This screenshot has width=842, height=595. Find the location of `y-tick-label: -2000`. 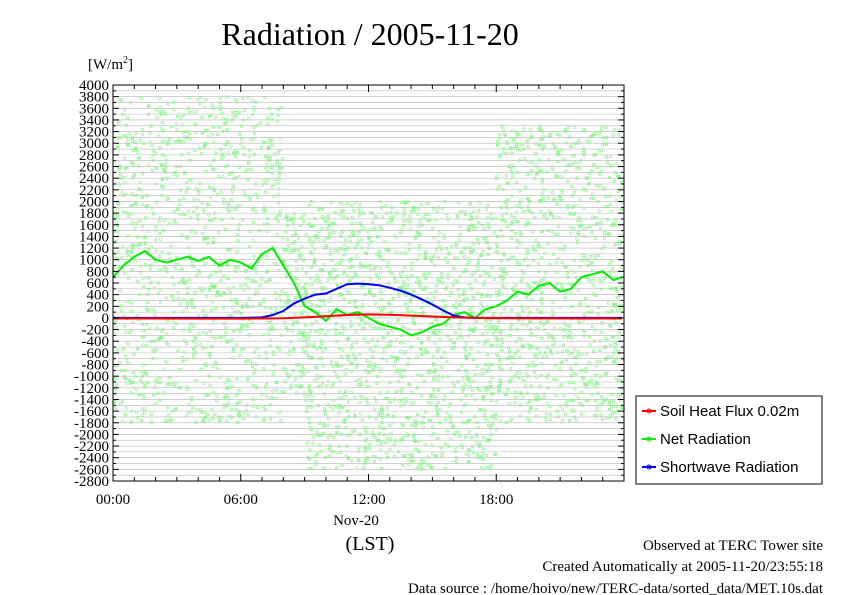

y-tick-label: -2000 is located at coordinates (91, 435).